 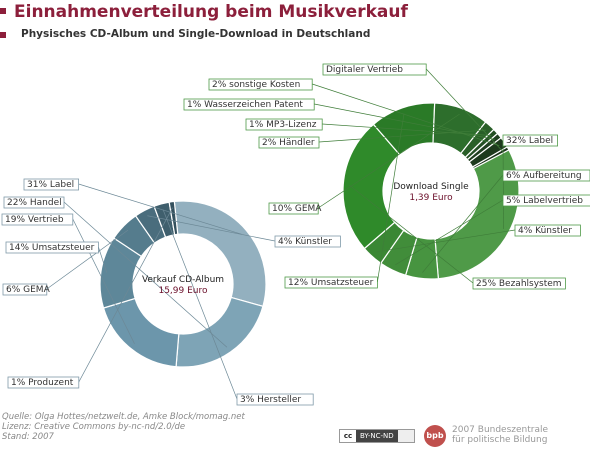 I want to click on cc-icon: cc, so click(x=348, y=436).